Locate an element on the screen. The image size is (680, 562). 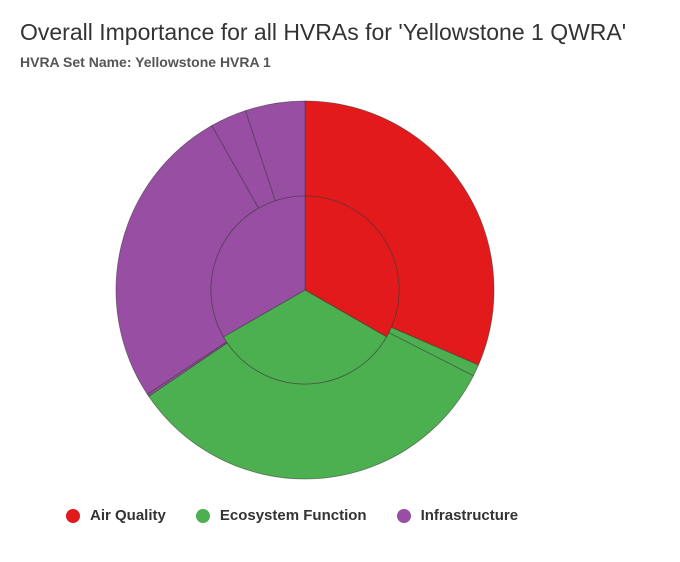
legend-label: Ecosystem Function is located at coordinates (293, 515).